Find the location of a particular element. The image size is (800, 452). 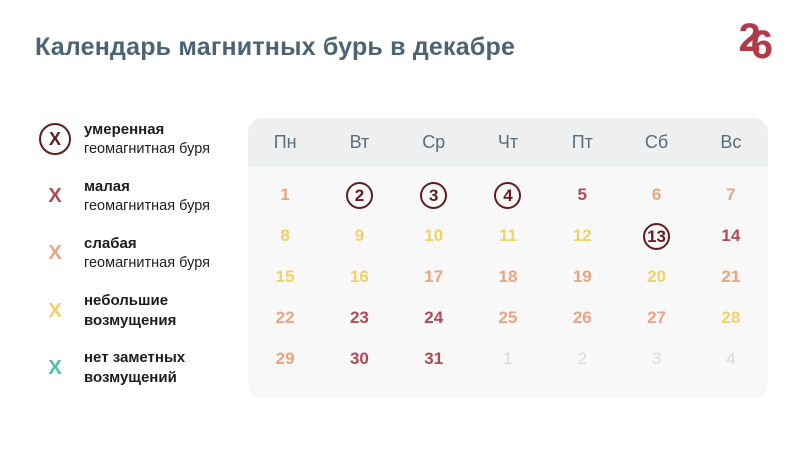

day-next-month-4: 4 is located at coordinates (730, 359).